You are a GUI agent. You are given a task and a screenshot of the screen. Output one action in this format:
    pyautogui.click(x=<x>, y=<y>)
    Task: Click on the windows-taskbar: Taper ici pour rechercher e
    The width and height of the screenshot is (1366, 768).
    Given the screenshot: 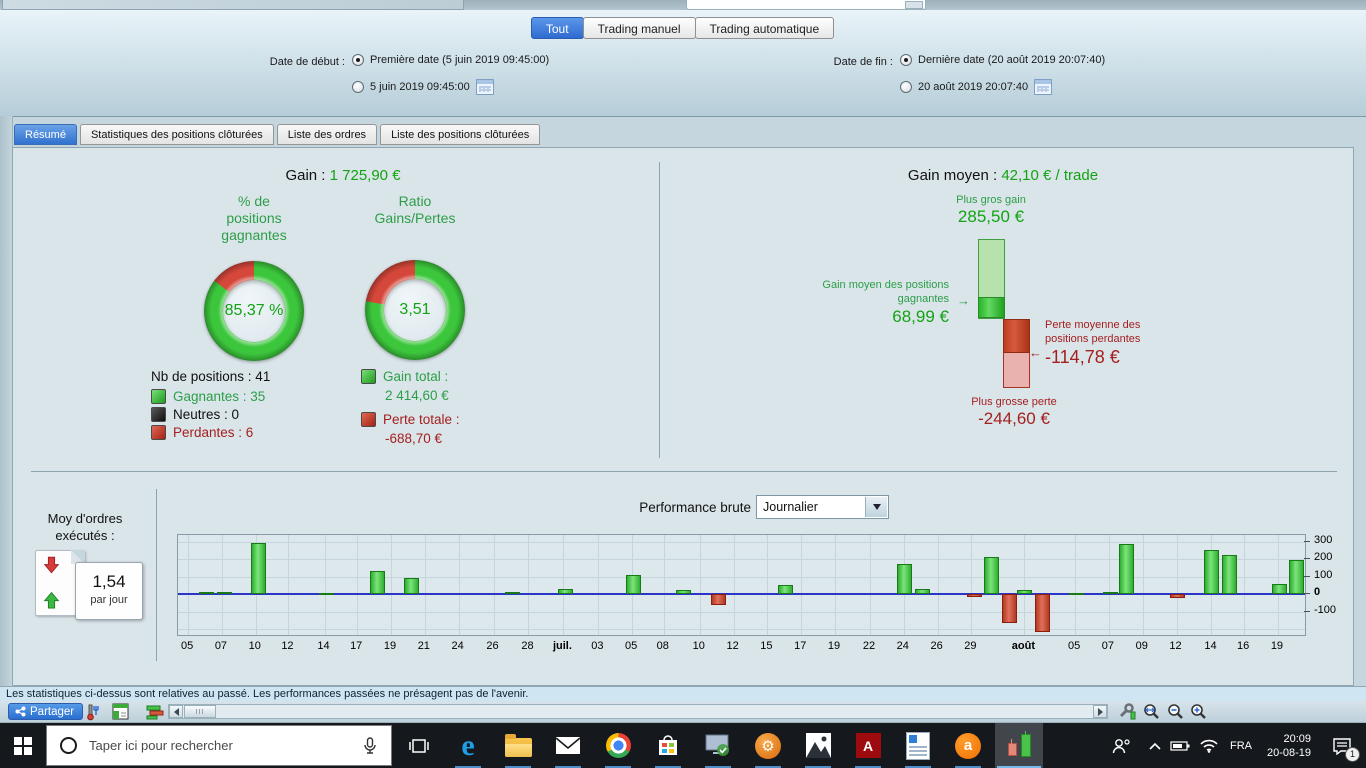 What is the action you would take?
    pyautogui.click(x=683, y=745)
    